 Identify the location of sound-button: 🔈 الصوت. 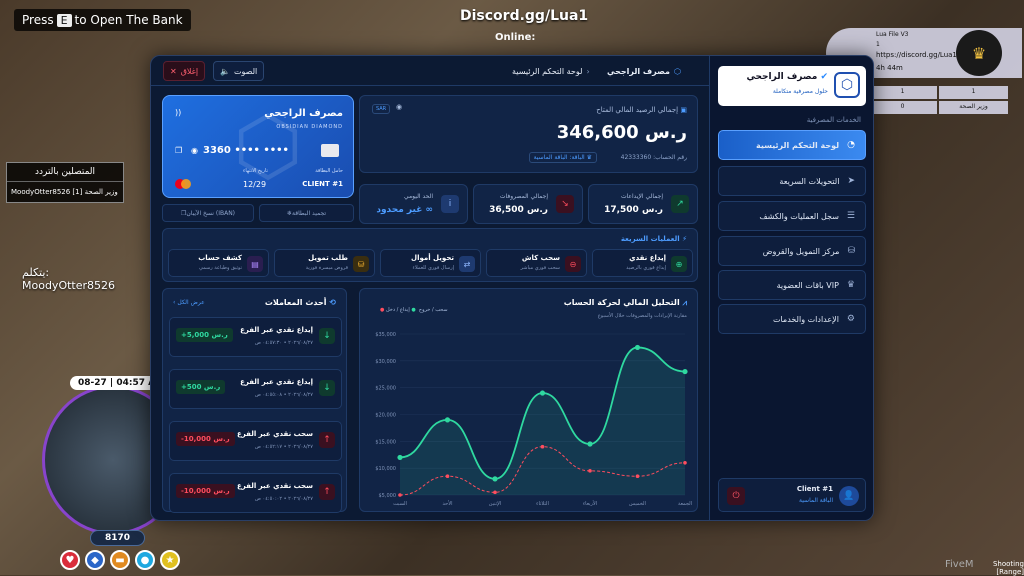
(239, 71).